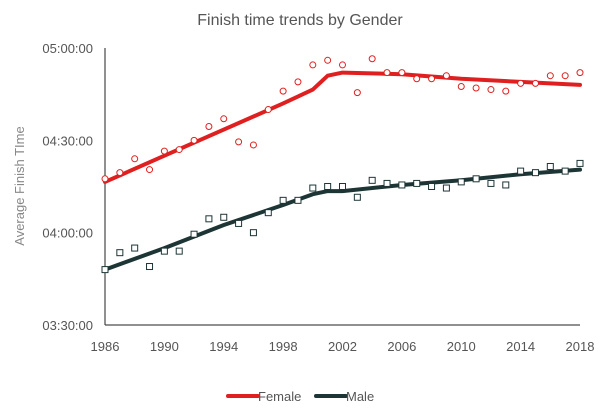  Describe the element at coordinates (223, 346) in the screenshot. I see `x-tick-label: 1994` at that location.